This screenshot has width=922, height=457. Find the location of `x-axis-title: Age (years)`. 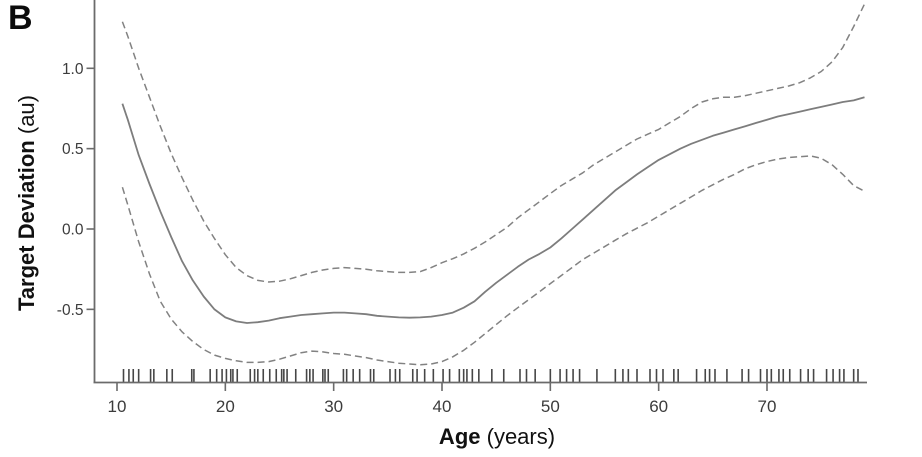

x-axis-title: Age (years) is located at coordinates (497, 437).